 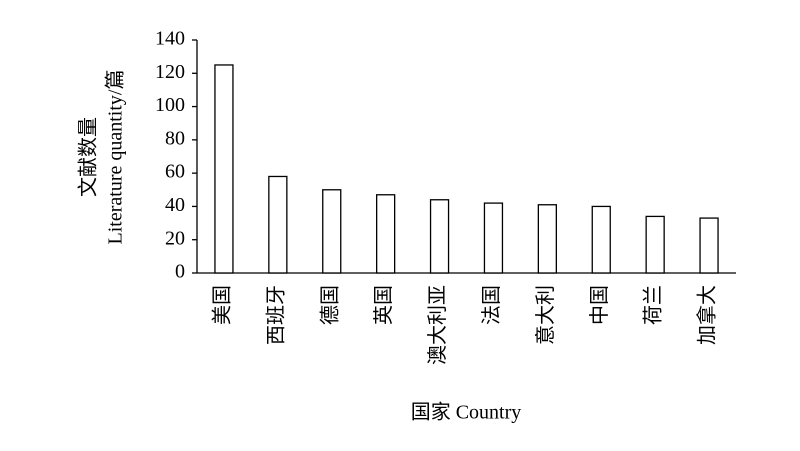 I want to click on y-tick-label: 40, so click(x=175, y=205).